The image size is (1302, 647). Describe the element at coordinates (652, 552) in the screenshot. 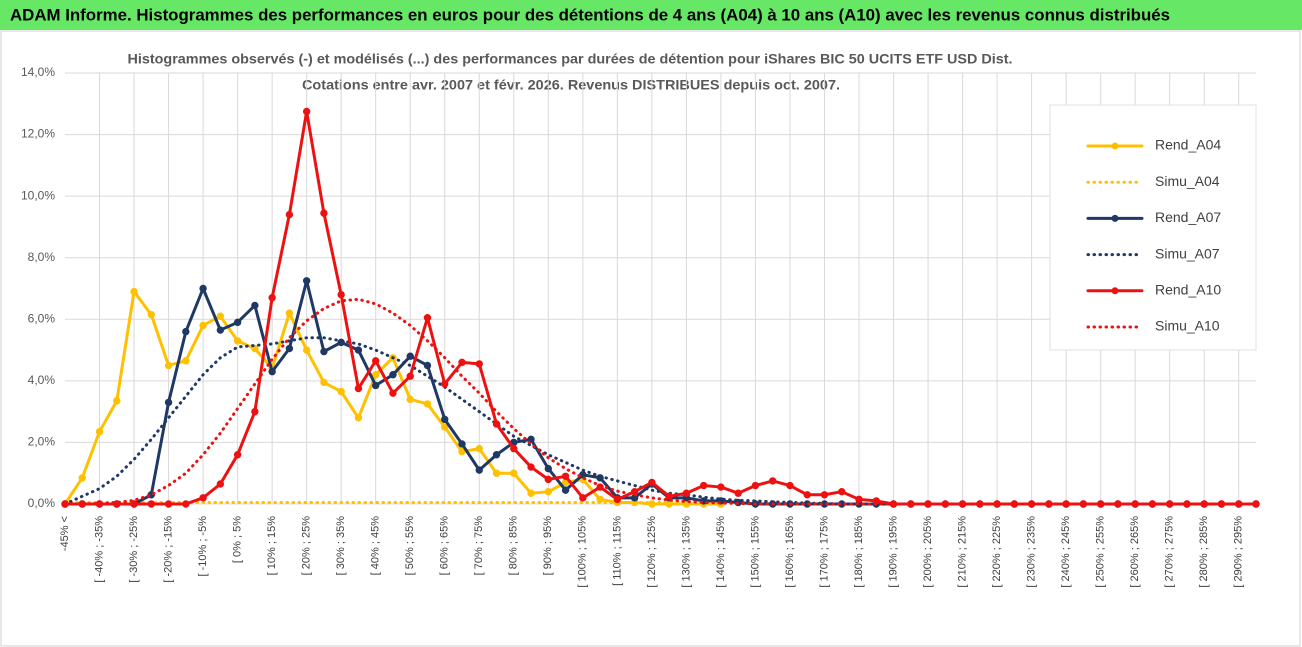

I see `x-tick-label: [ 120% ; 125%` at that location.